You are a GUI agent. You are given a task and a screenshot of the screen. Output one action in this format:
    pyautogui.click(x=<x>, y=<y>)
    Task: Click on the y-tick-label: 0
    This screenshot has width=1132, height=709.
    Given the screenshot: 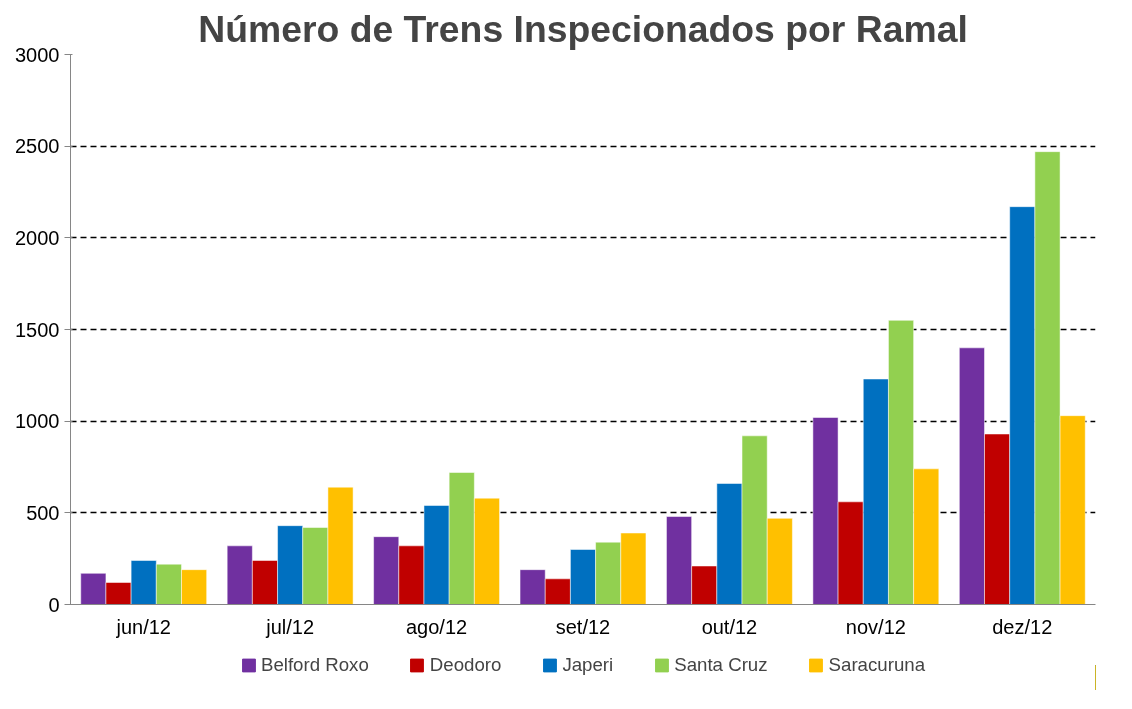 What is the action you would take?
    pyautogui.click(x=54, y=604)
    